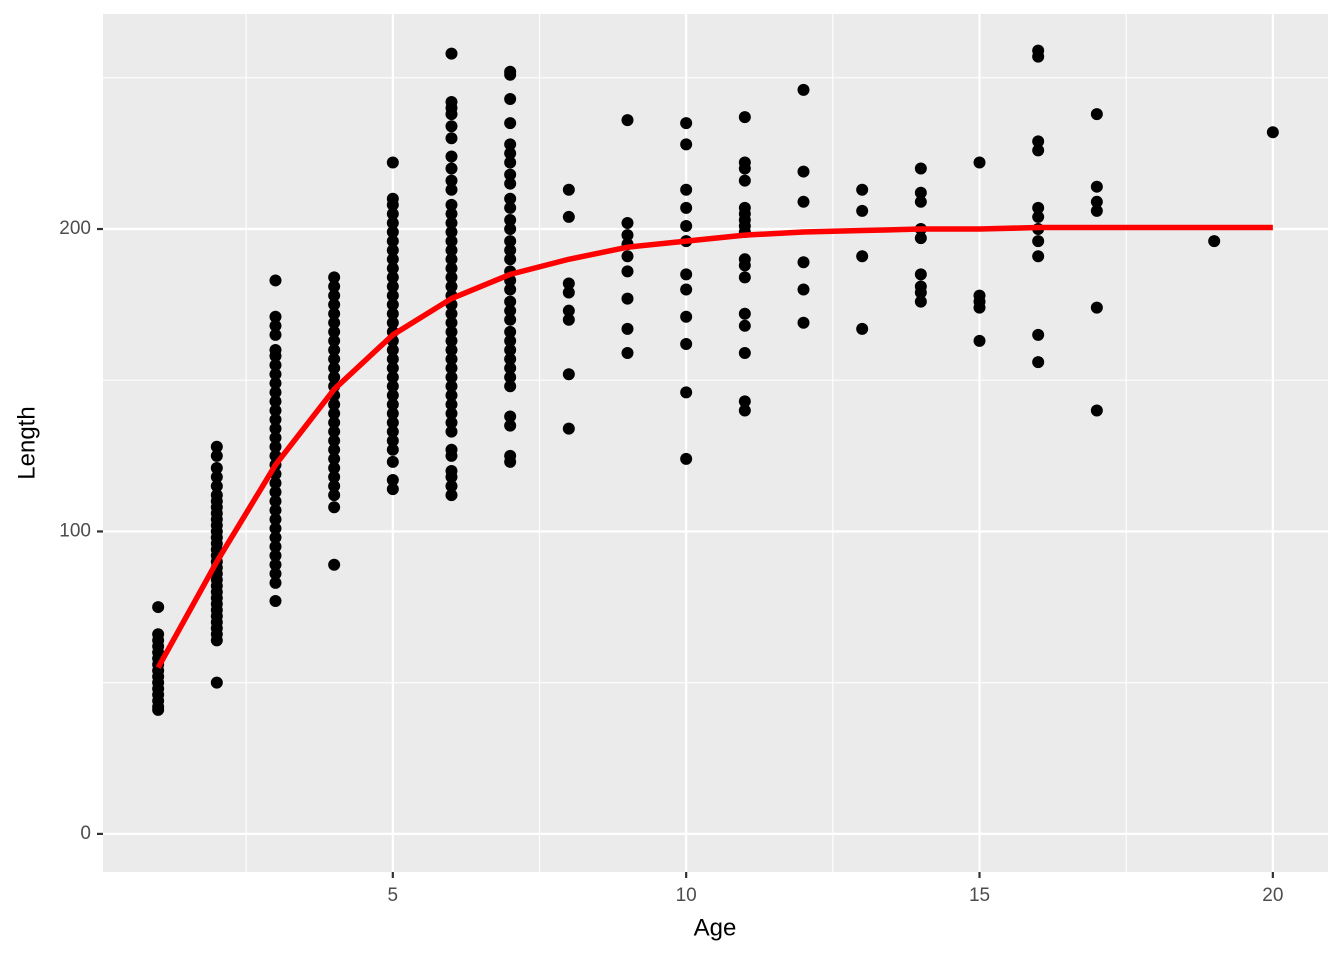 This screenshot has width=1344, height=960. Describe the element at coordinates (715, 927) in the screenshot. I see `x-axis-title: Age` at that location.